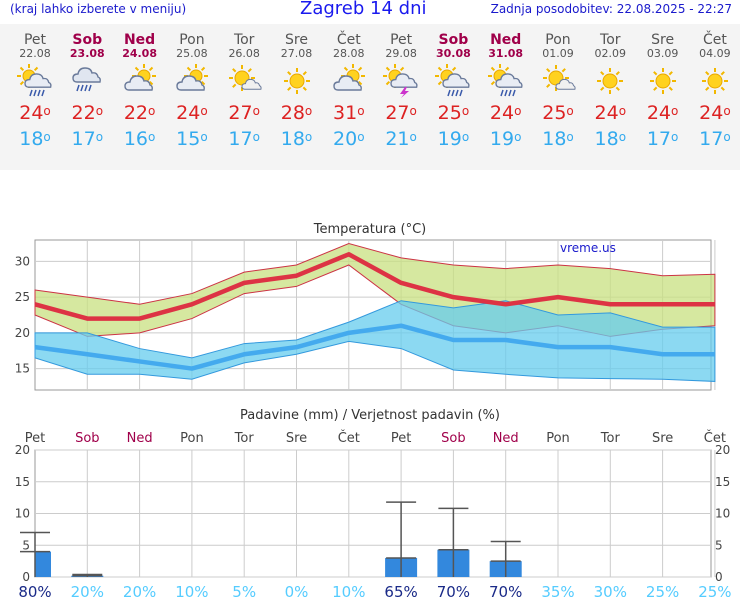 This screenshot has width=740, height=600. What do you see at coordinates (558, 53) in the screenshot?
I see `day-date: 01.09` at bounding box center [558, 53].